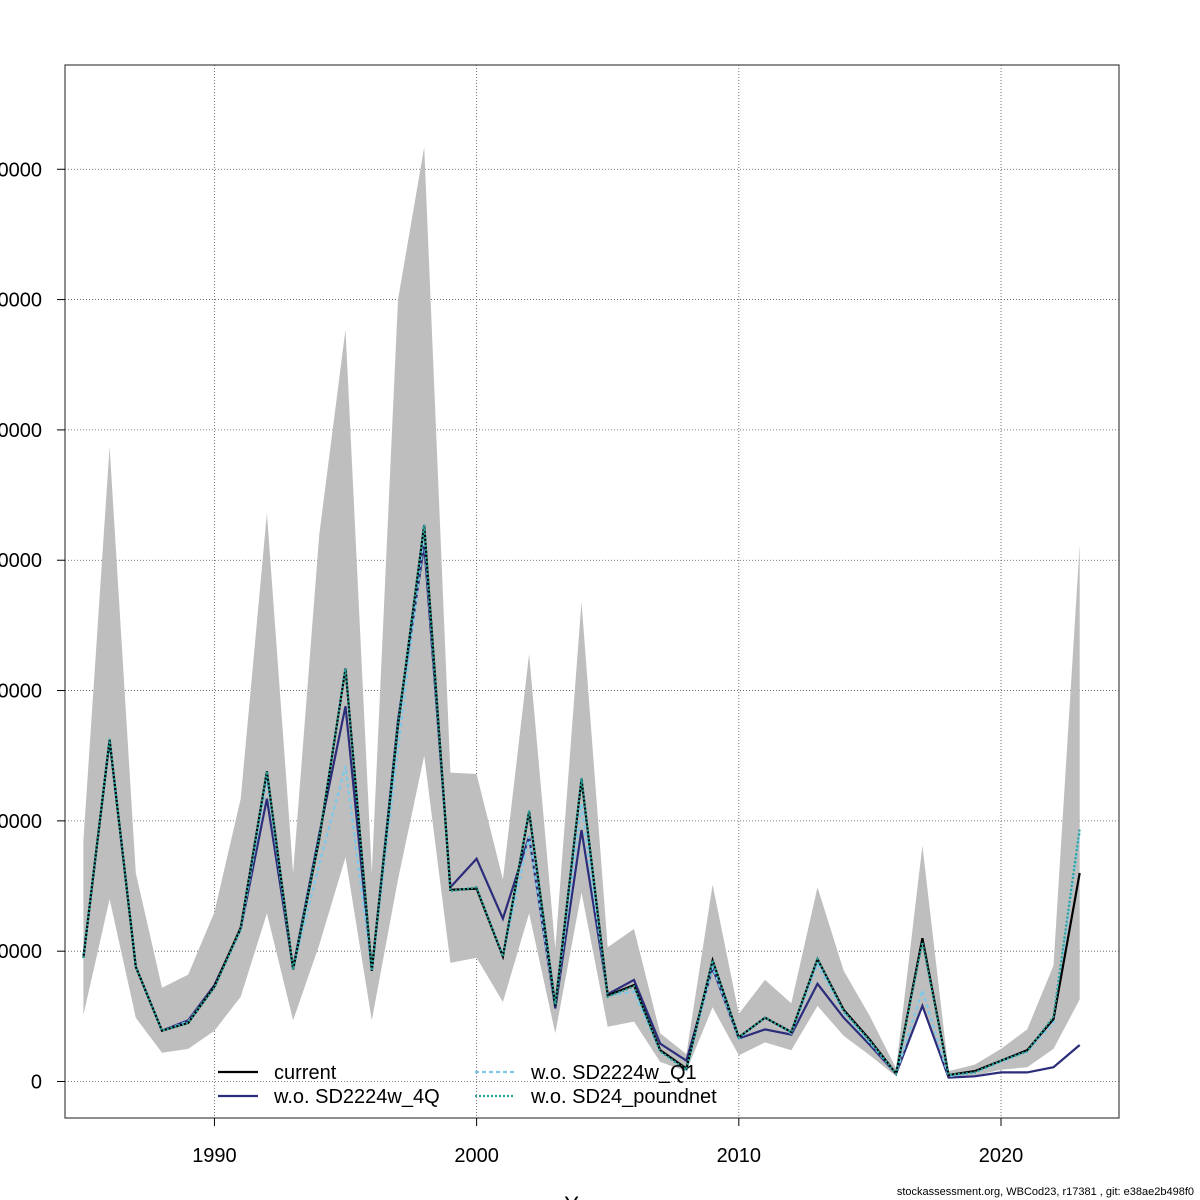  Describe the element at coordinates (476, 1156) in the screenshot. I see `x-tick-label: 2000` at that location.